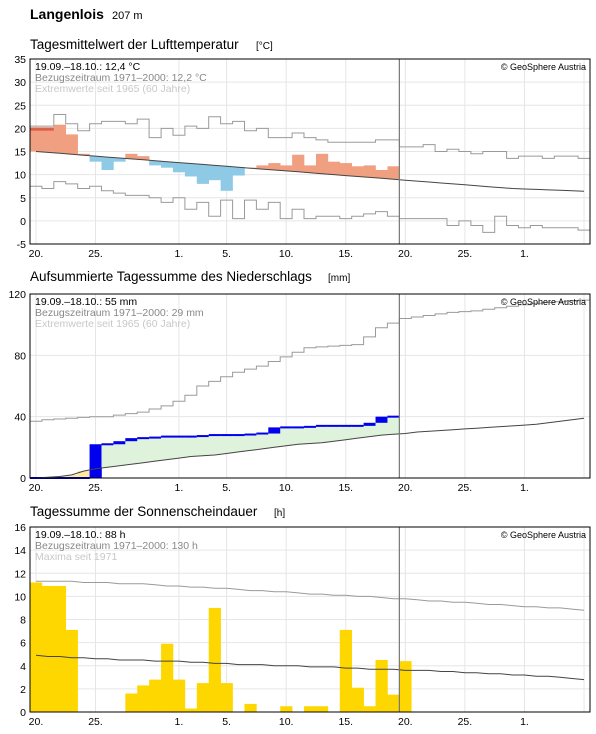  I want to click on temperature-y-tick-label: 25, so click(20, 106).